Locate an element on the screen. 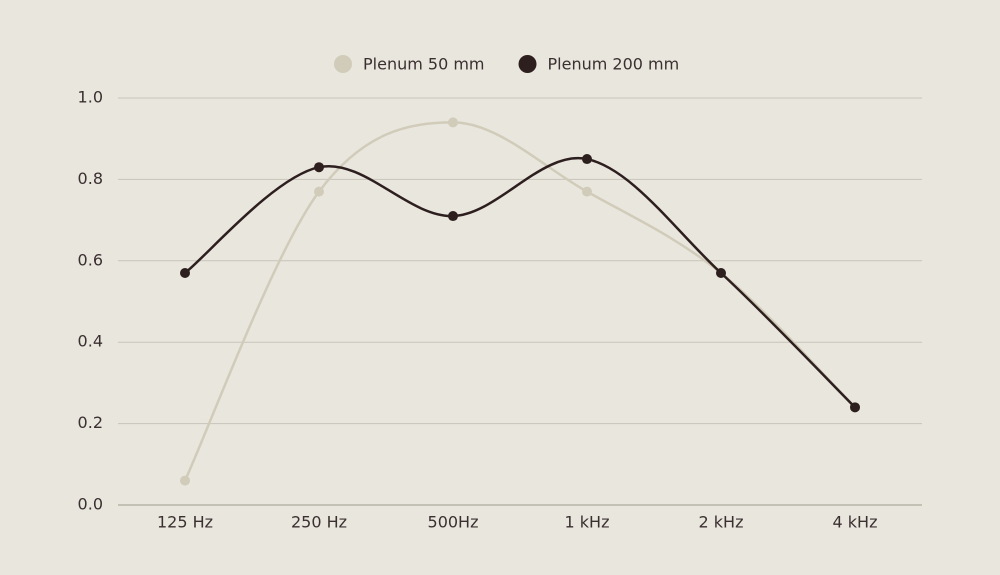 The width and height of the screenshot is (1000, 575). x-tick-label: 250 Hz is located at coordinates (319, 522).